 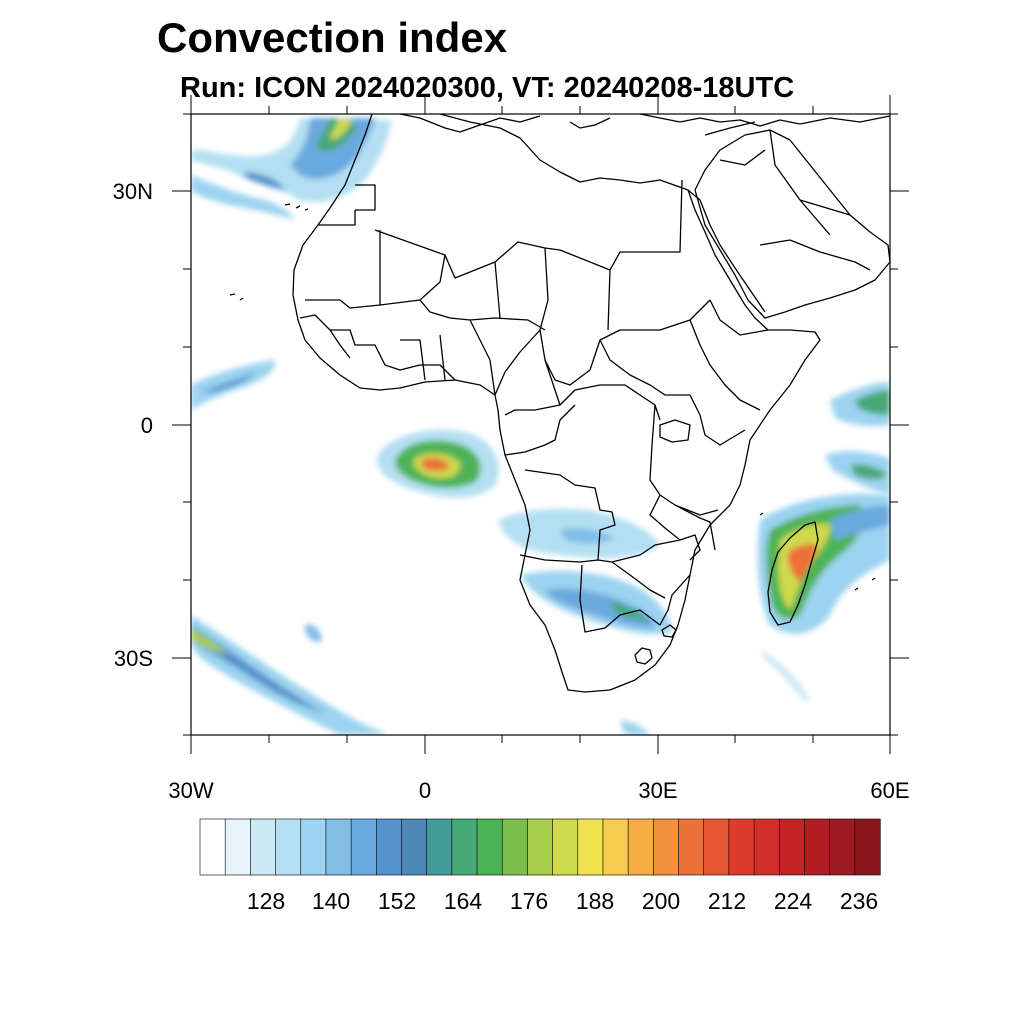 I want to click on colorbar, so click(x=540, y=847).